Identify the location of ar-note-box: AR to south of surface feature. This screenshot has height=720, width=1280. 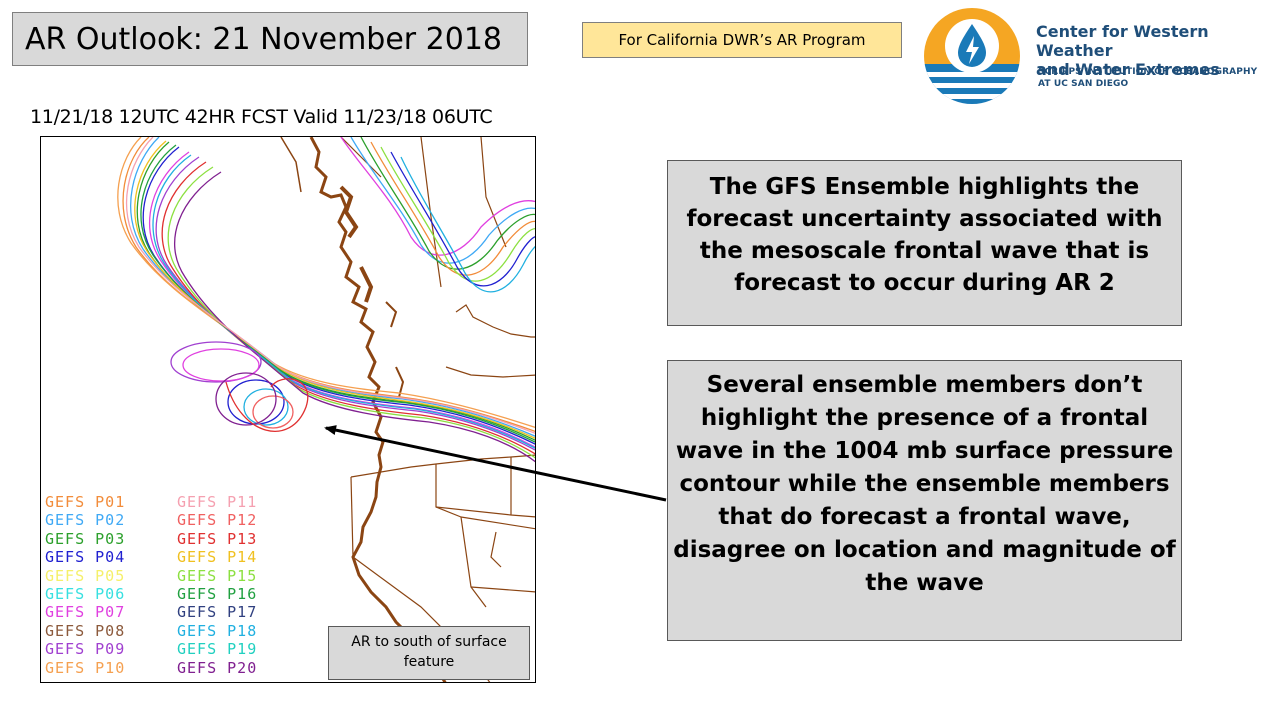
(429, 653).